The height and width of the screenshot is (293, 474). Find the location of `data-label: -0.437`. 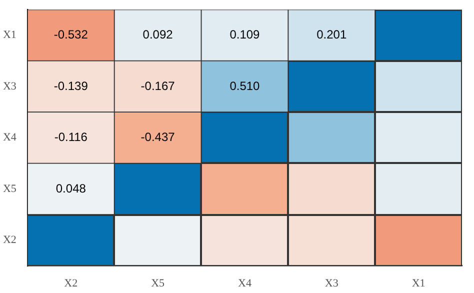

data-label: -0.437 is located at coordinates (158, 137).